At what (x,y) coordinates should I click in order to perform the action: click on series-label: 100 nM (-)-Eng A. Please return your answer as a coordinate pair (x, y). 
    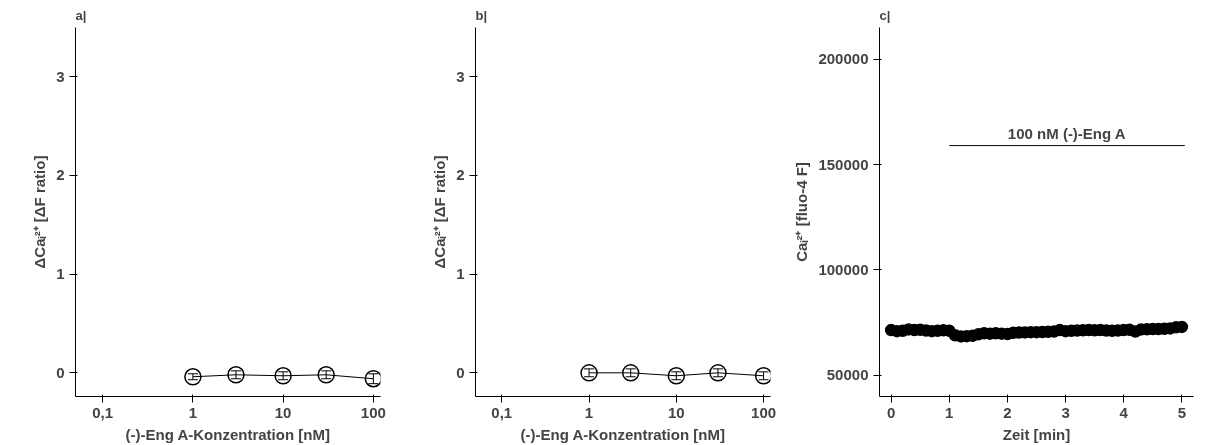
    Looking at the image, I should click on (1066, 133).